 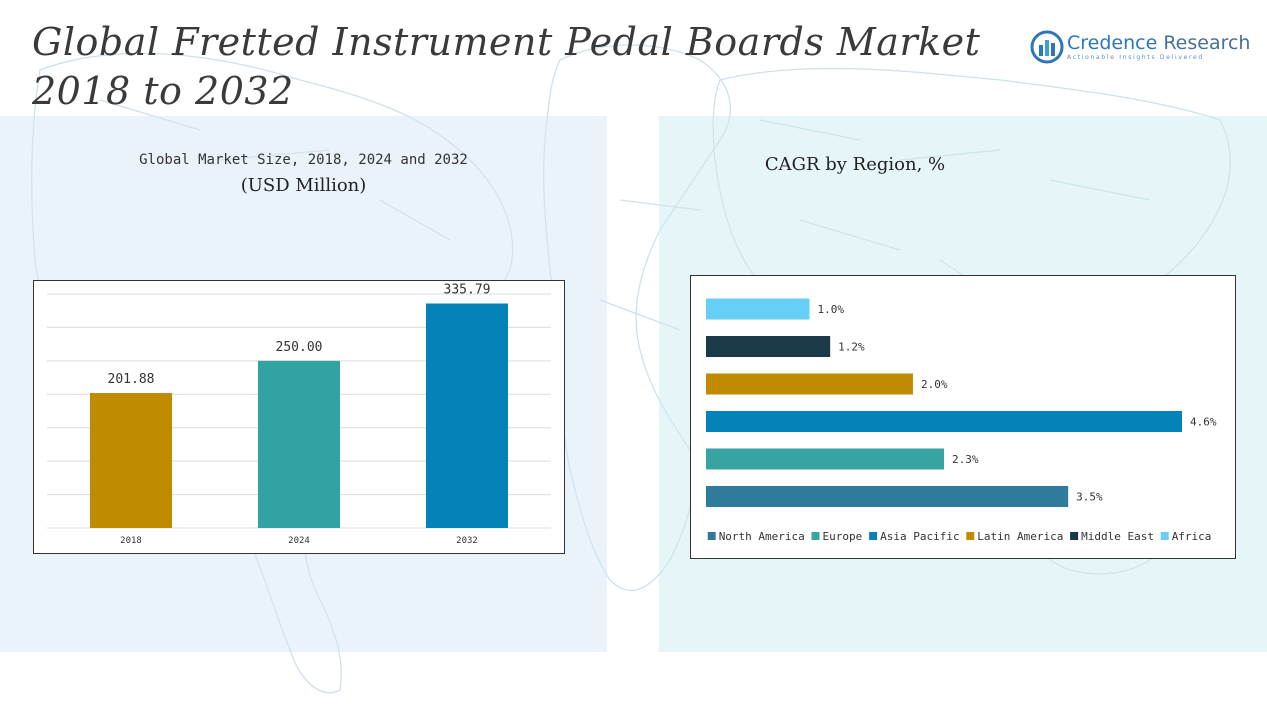 I want to click on bar-2024, so click(x=299, y=444).